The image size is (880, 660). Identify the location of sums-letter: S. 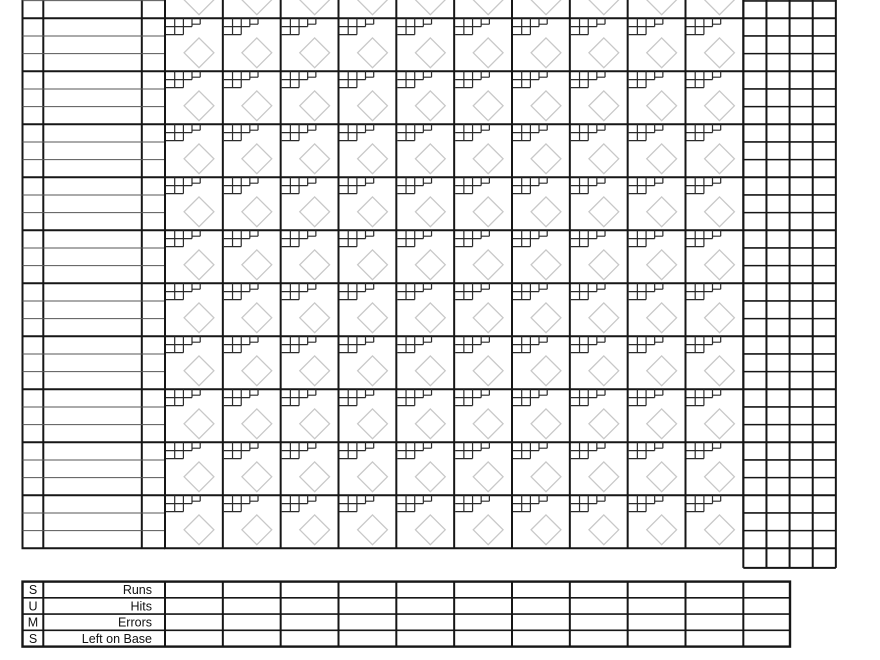
(33, 590).